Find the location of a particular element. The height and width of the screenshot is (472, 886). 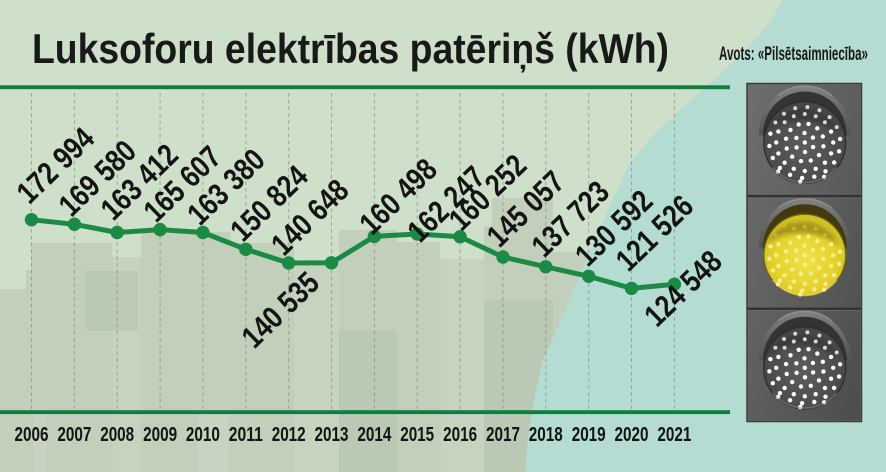

svg-text: 2017 is located at coordinates (503, 435).